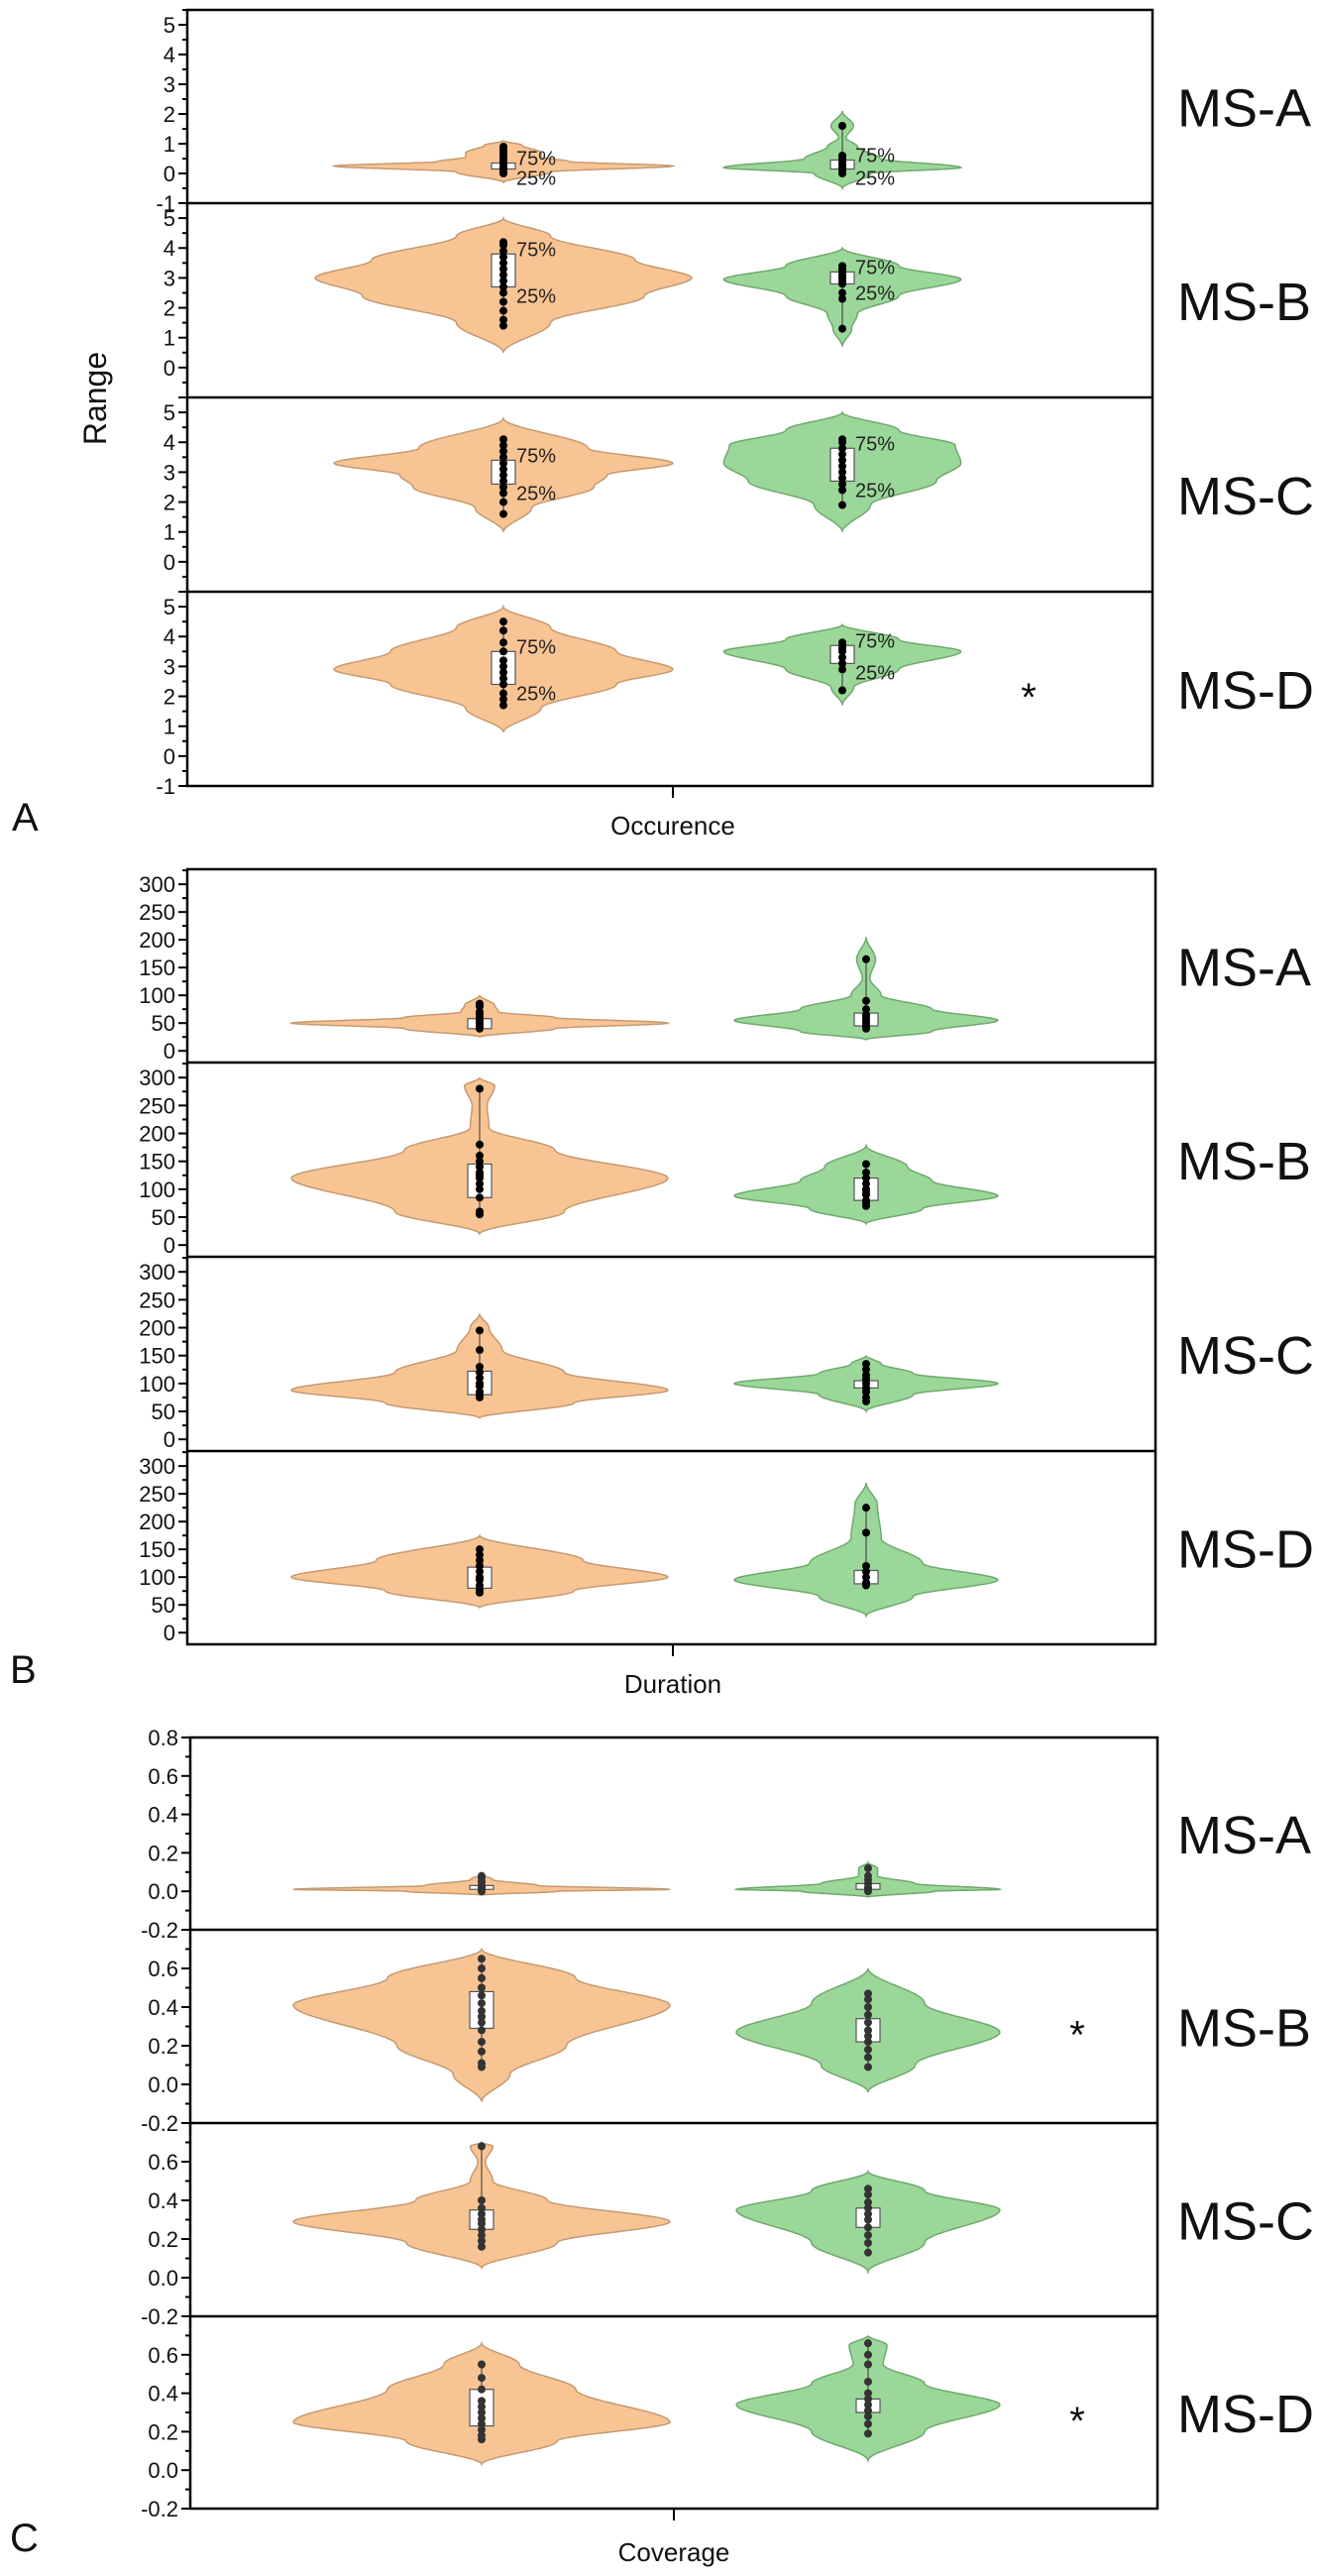 This screenshot has height=2576, width=1318. I want to click on y-tick-label: 1, so click(169, 727).